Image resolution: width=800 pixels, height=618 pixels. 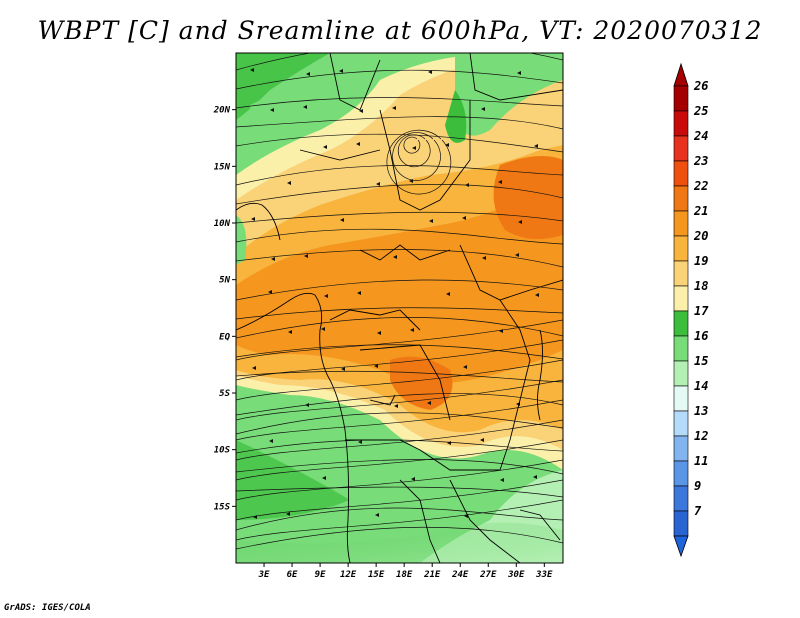 What do you see at coordinates (700, 111) in the screenshot?
I see `colorbar-label: 25` at bounding box center [700, 111].